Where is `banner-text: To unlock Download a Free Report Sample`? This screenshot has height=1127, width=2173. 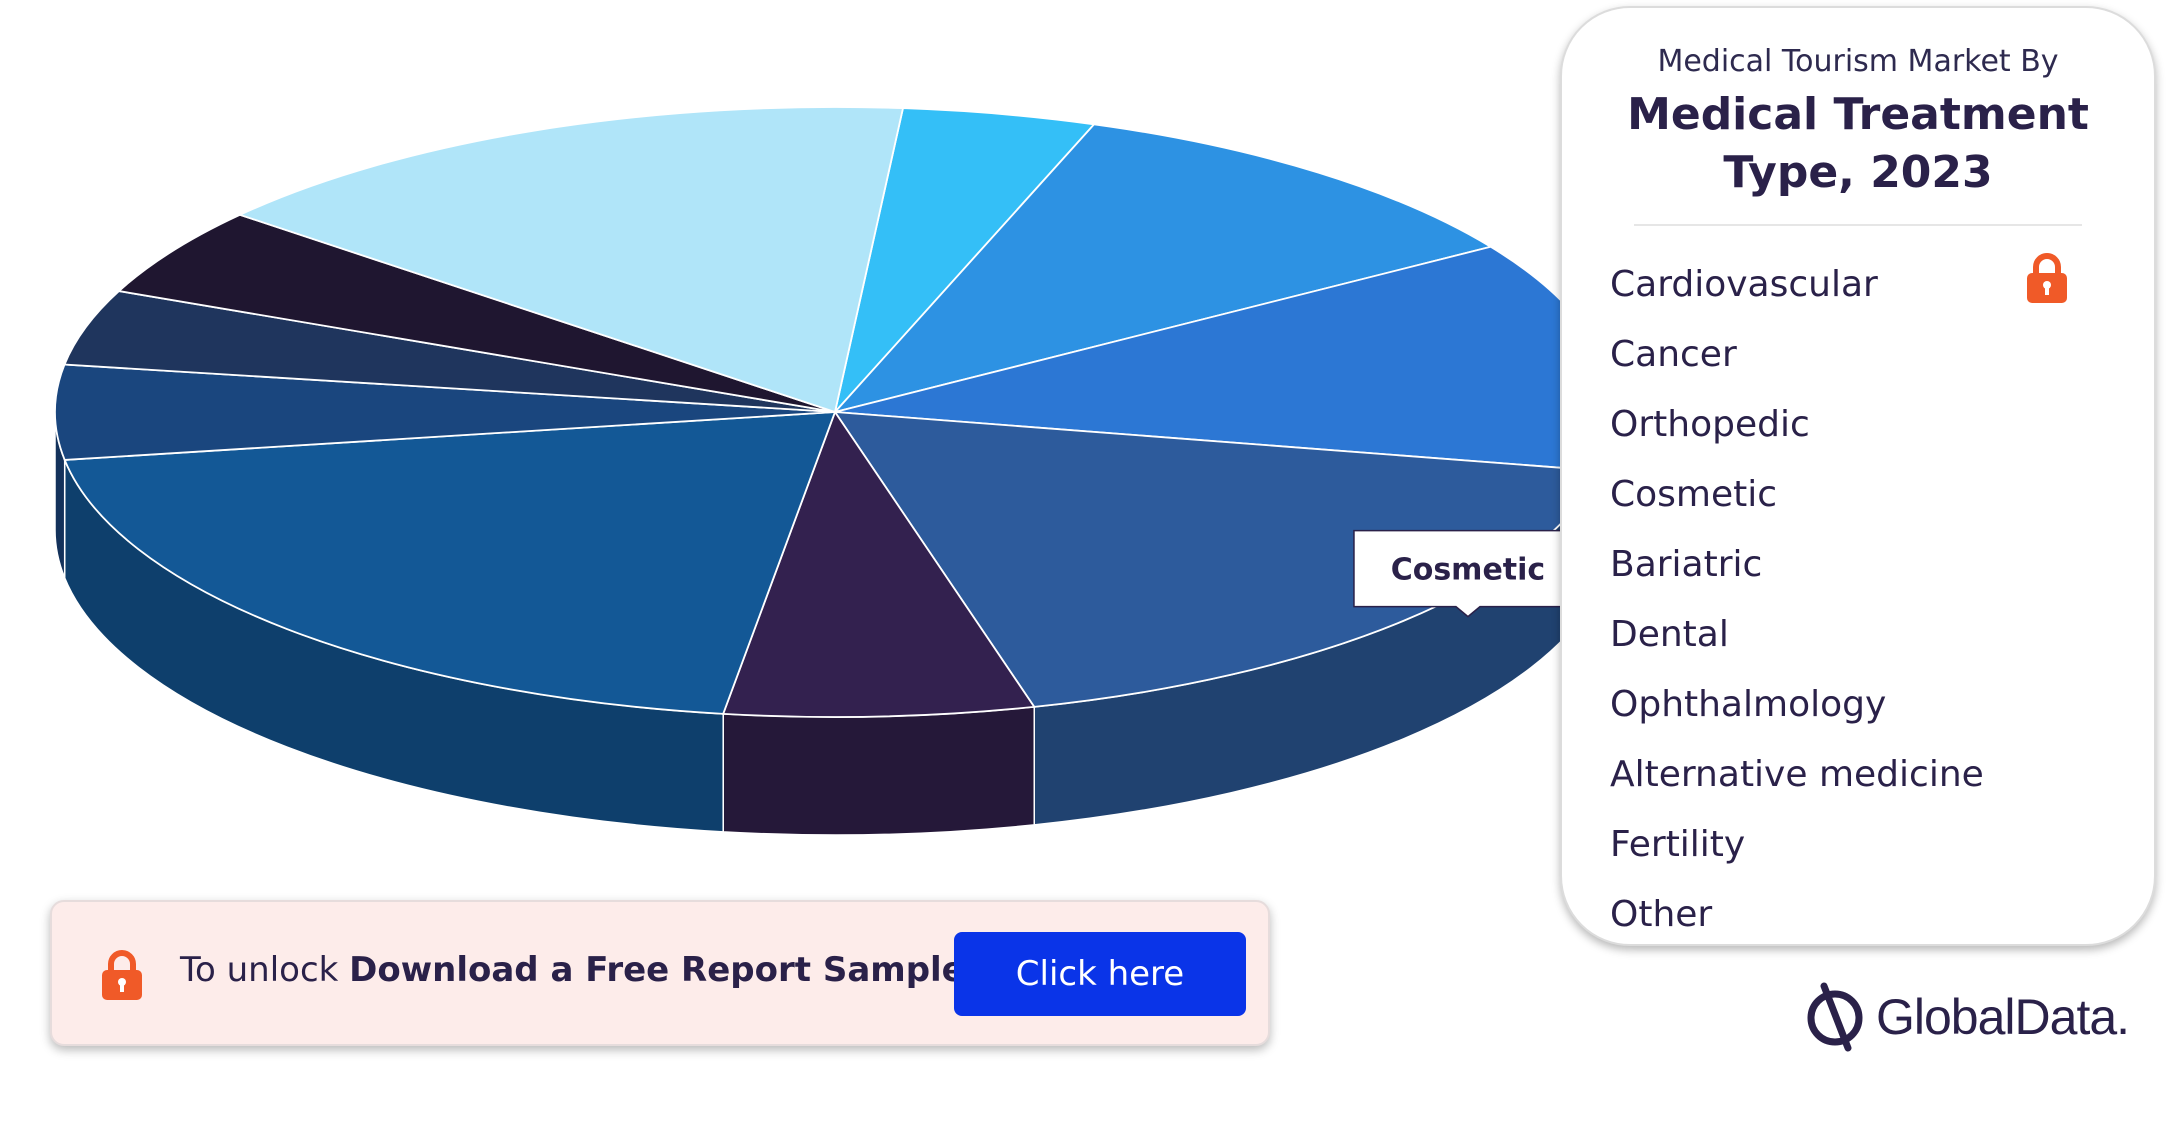
banner-text: To unlock Download a Free Report Sample is located at coordinates (572, 970).